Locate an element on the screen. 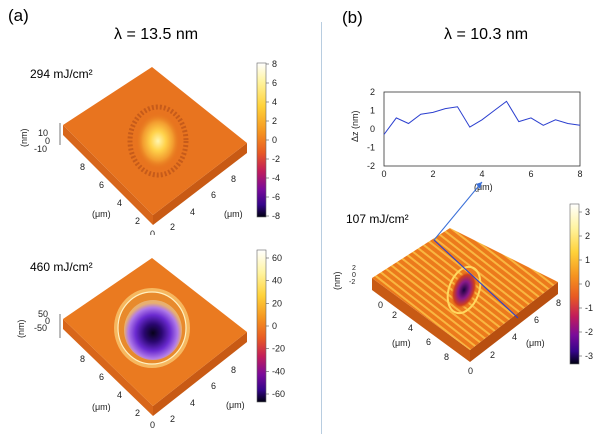 The height and width of the screenshot is (434, 610). panel-a-label: (a) is located at coordinates (18, 15).